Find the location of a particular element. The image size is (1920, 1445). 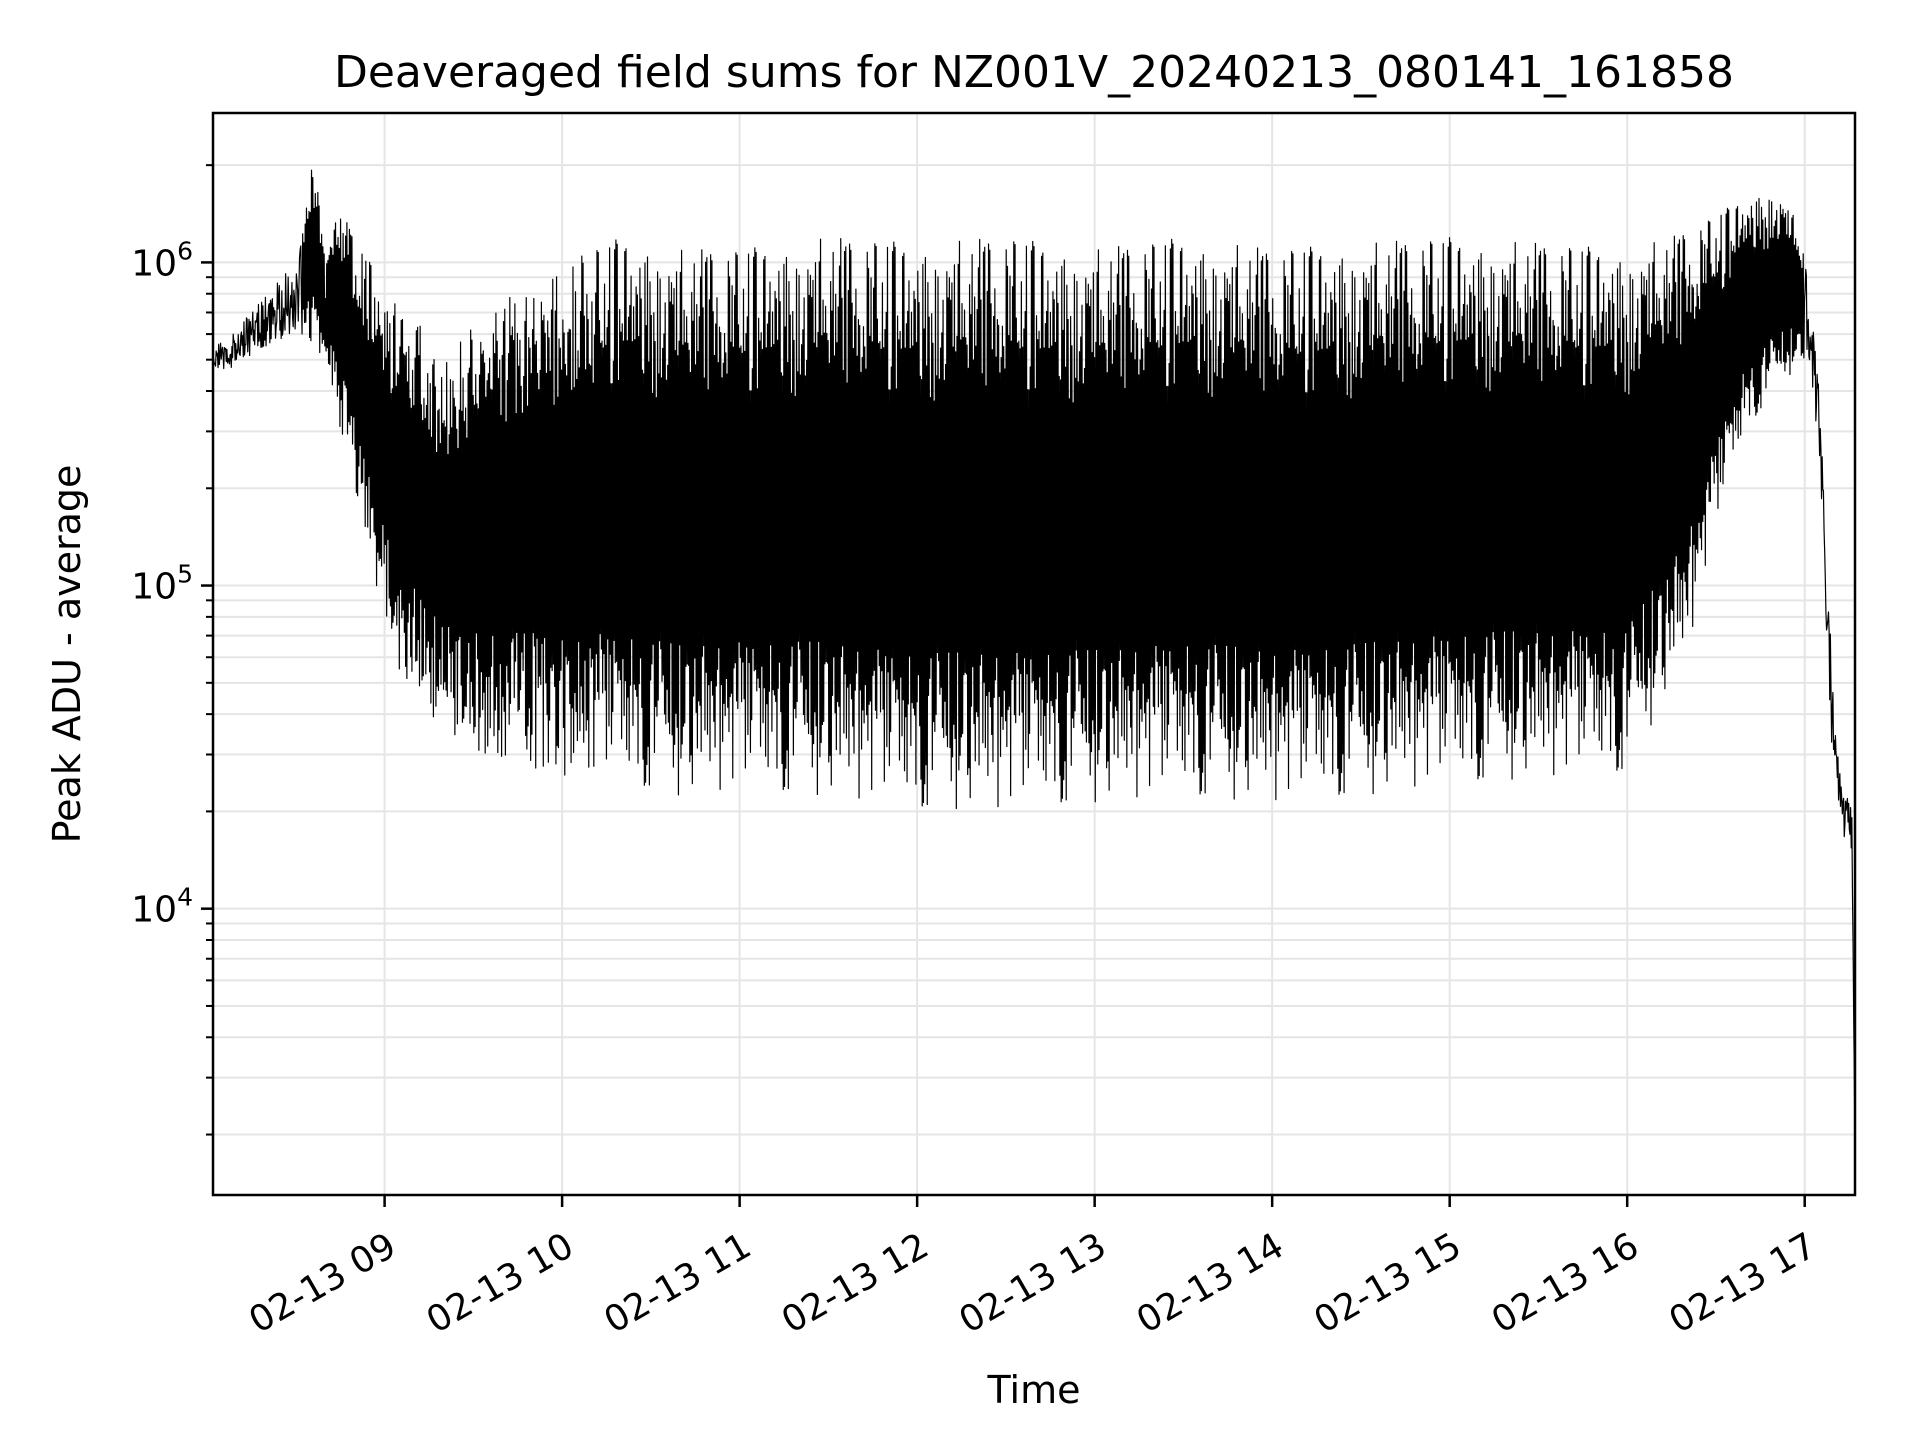

x-tick-label: 02-13 16 is located at coordinates (1565, 1283).